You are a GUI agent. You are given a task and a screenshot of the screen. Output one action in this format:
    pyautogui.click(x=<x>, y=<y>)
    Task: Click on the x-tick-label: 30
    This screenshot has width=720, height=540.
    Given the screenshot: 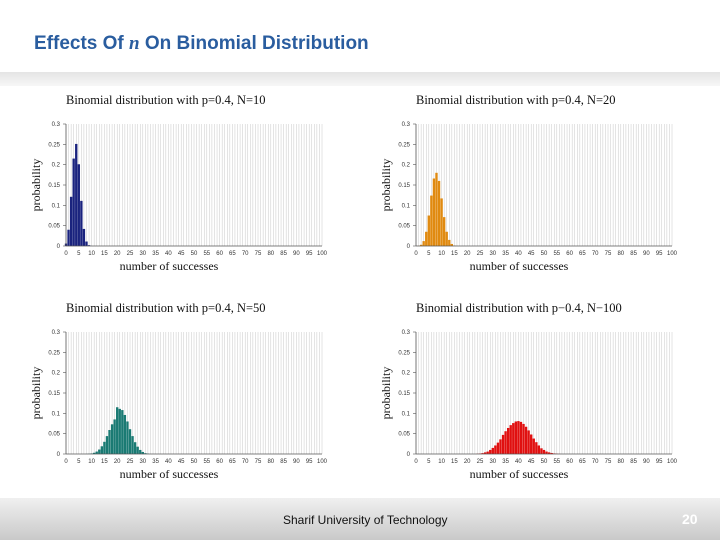 What is the action you would take?
    pyautogui.click(x=492, y=462)
    